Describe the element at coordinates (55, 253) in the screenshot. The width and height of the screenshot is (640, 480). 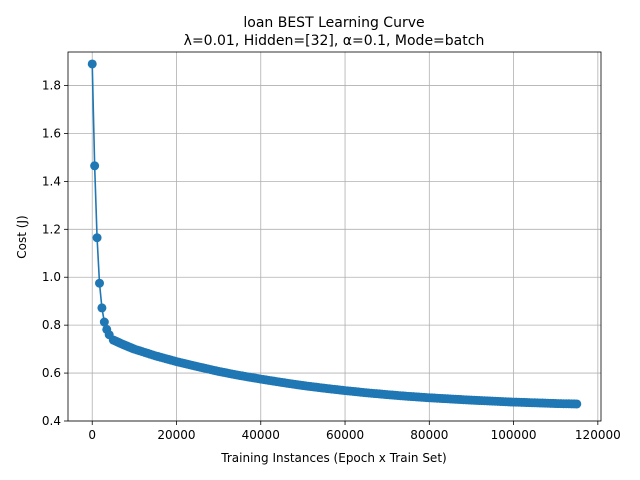
I see `y-axis-ticks: 0.4 0.6 0.8 1.0 1.2 1.4 1.6 1.8` at that location.